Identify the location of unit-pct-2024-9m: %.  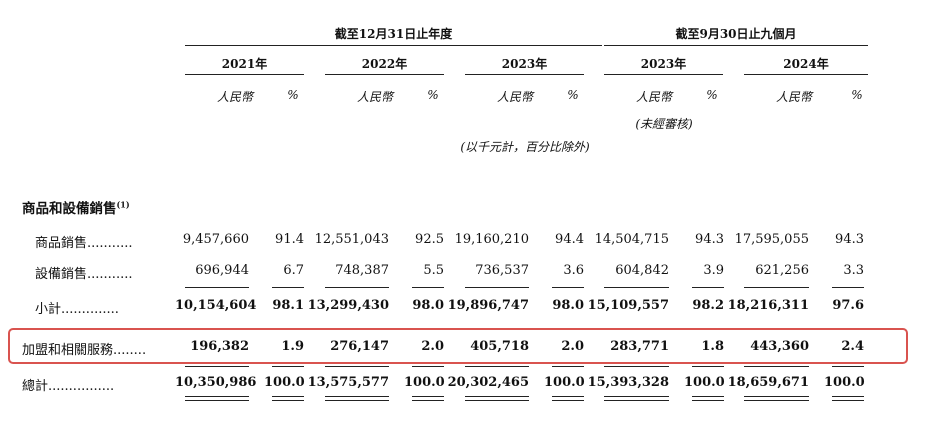
(857, 95).